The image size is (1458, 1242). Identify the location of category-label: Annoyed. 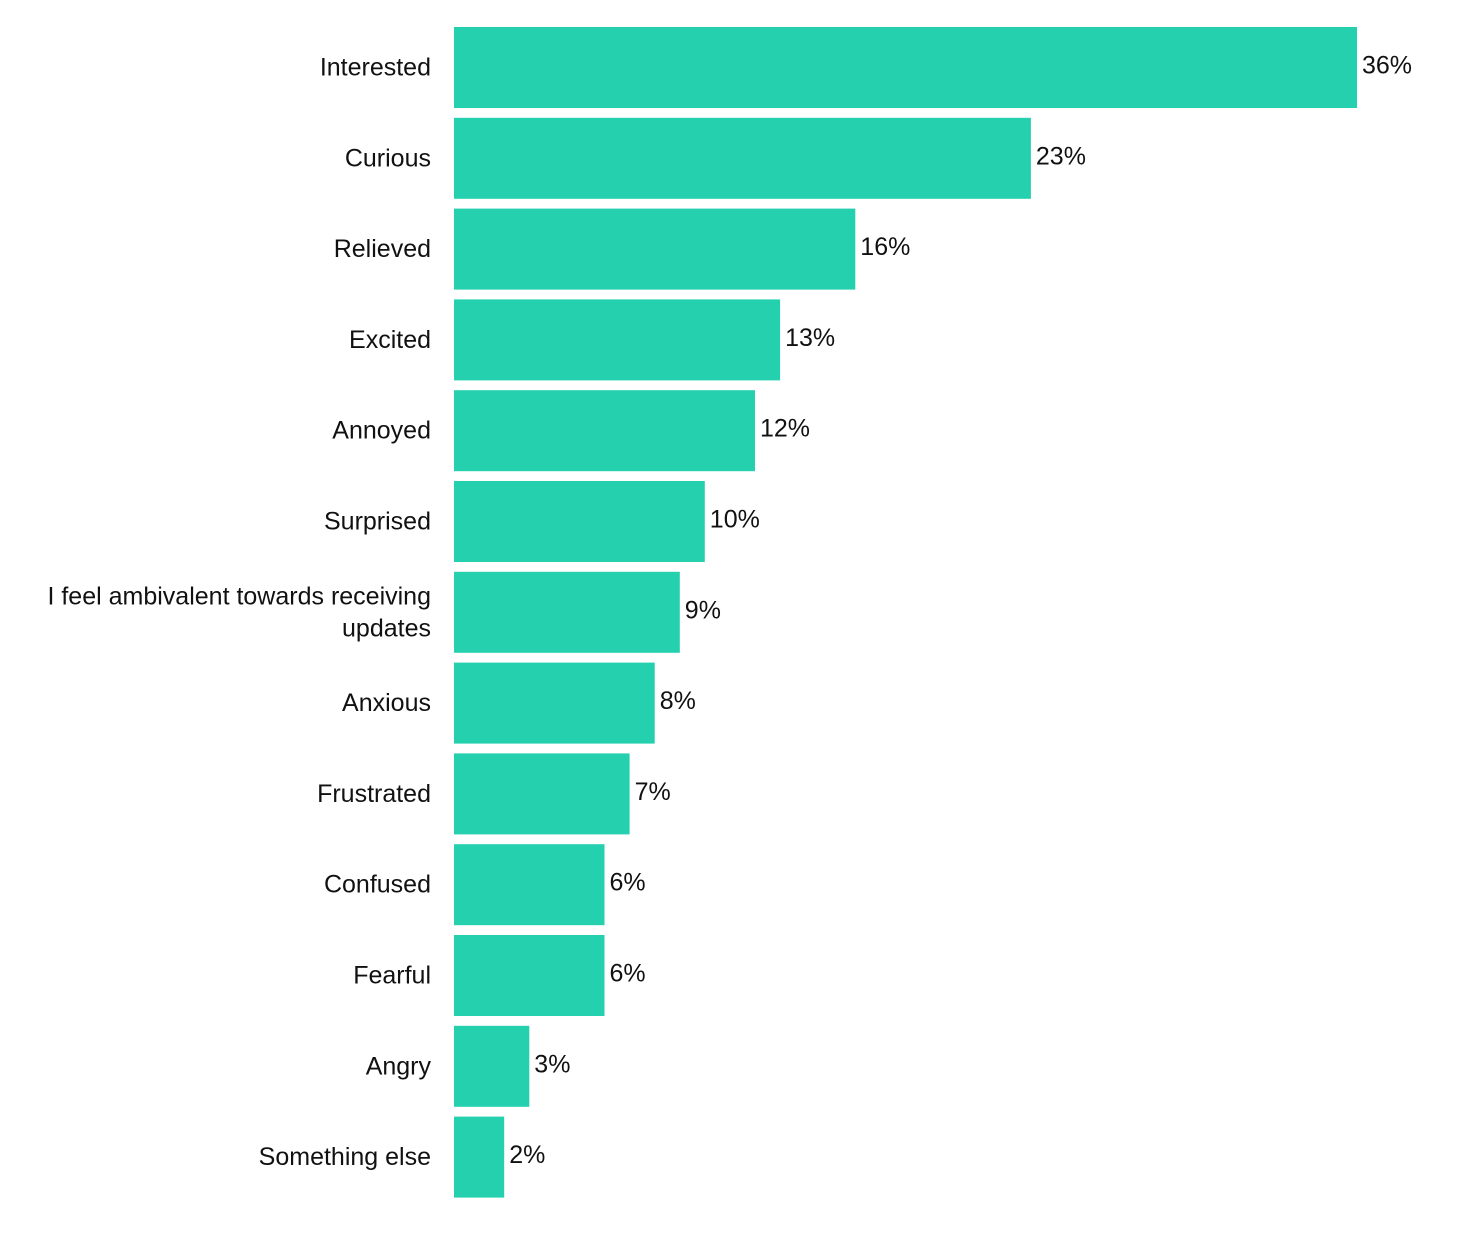
(381, 431).